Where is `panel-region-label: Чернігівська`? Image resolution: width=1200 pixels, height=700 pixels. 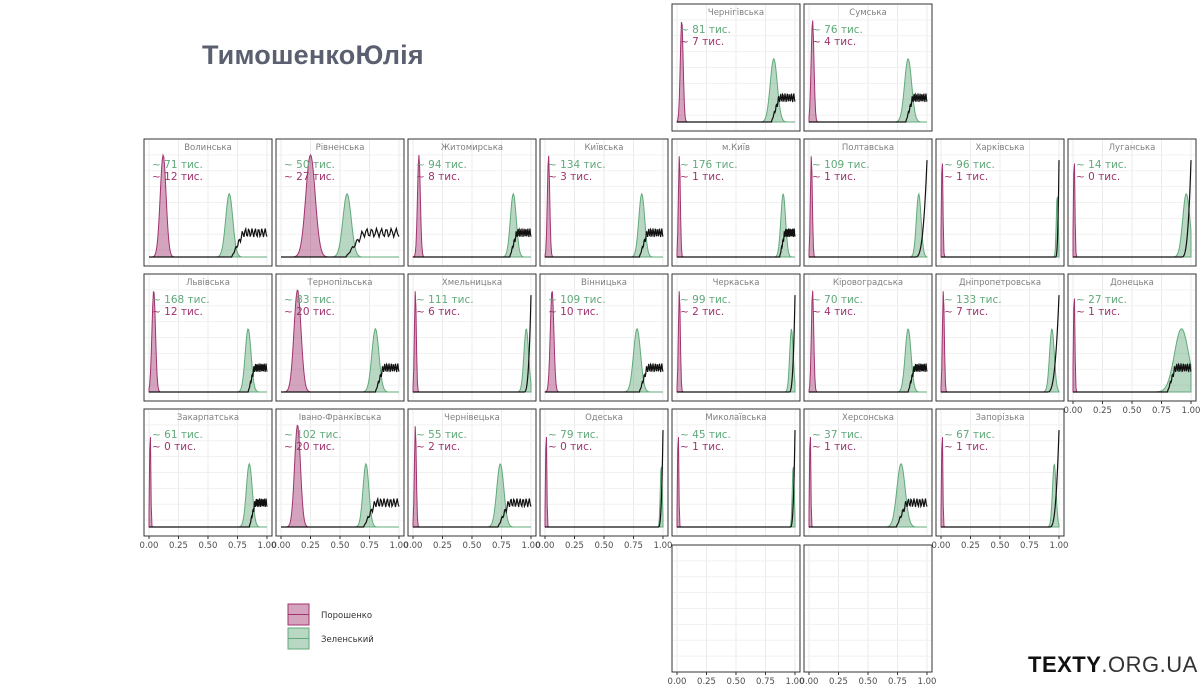 panel-region-label: Чернігівська is located at coordinates (736, 13).